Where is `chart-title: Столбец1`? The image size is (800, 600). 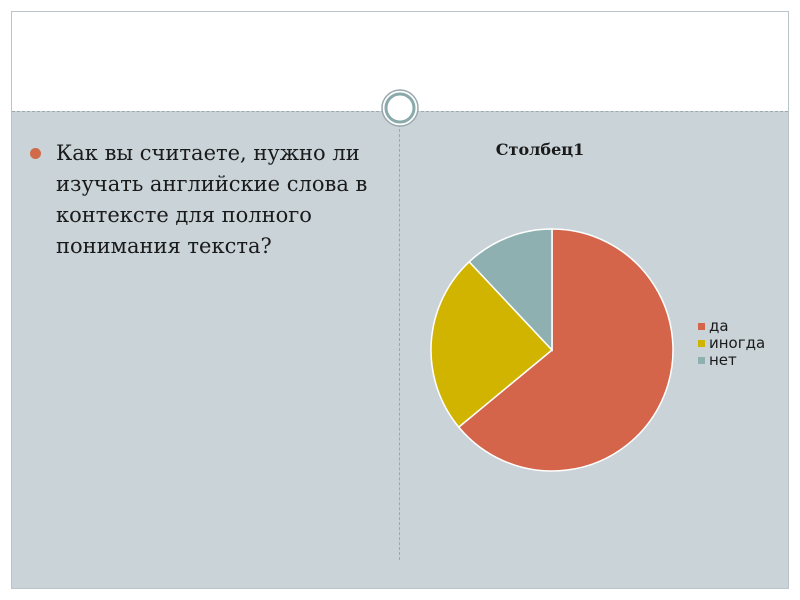
chart-title: Столбец1 is located at coordinates (540, 149).